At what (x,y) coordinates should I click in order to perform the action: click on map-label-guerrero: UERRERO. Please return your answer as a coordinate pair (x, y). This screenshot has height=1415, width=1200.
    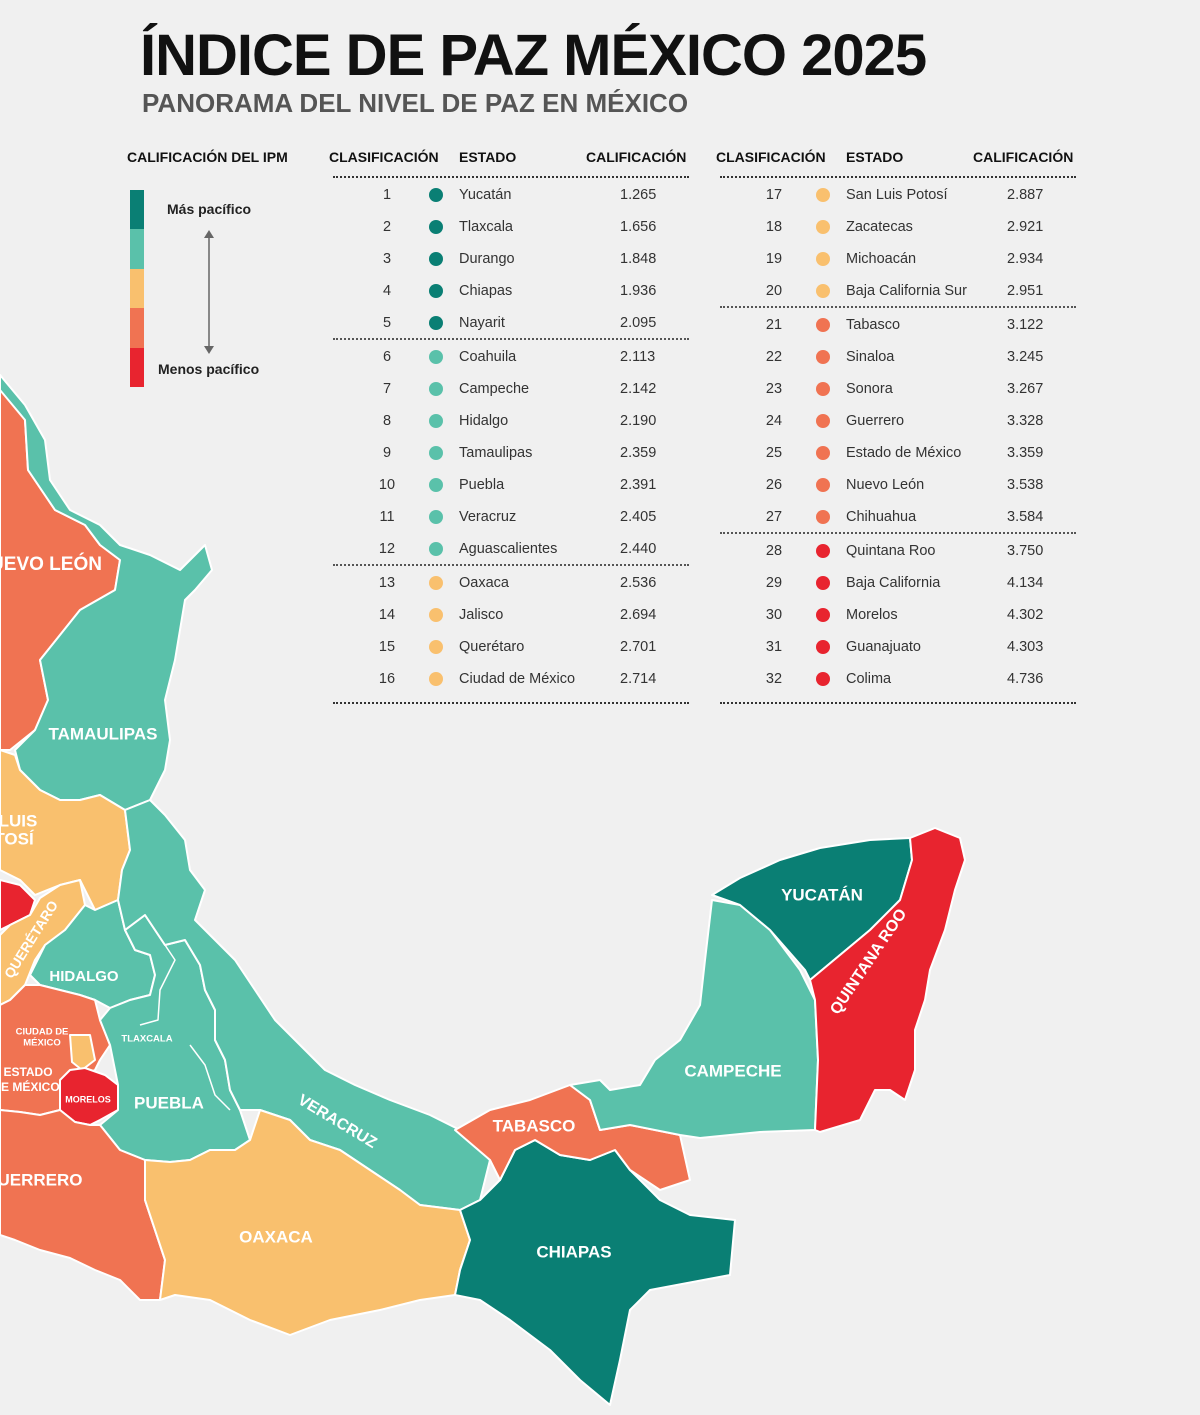
    Looking at the image, I should click on (41, 1179).